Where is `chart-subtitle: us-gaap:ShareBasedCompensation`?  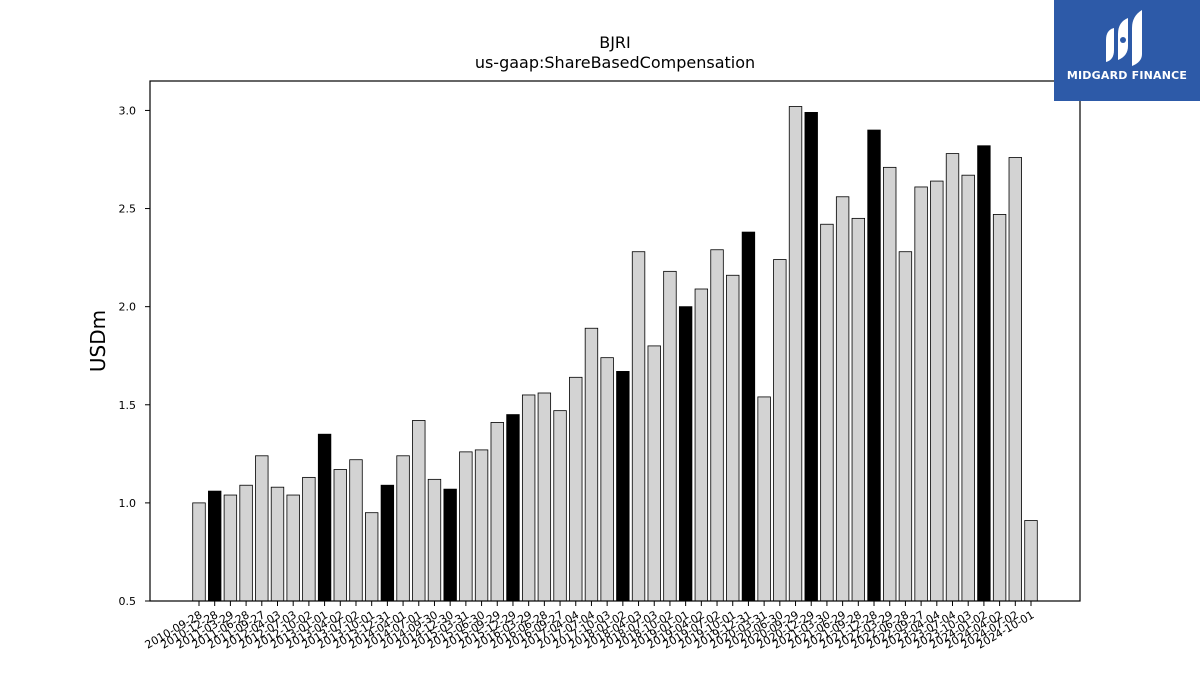
chart-subtitle: us-gaap:ShareBasedCompensation is located at coordinates (615, 62).